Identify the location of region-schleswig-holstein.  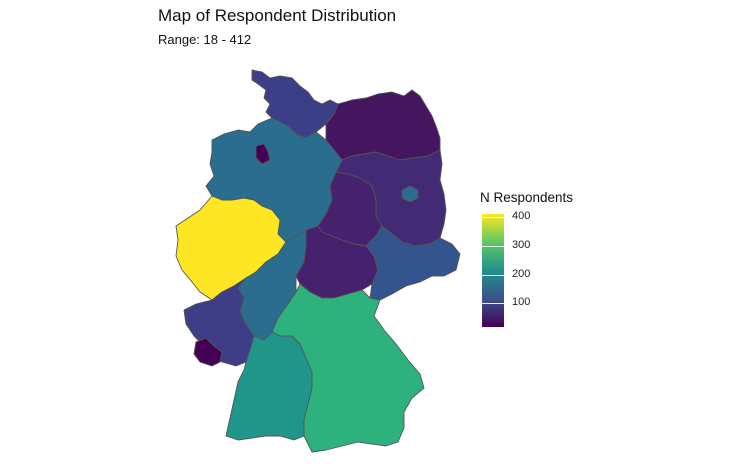
(295, 104).